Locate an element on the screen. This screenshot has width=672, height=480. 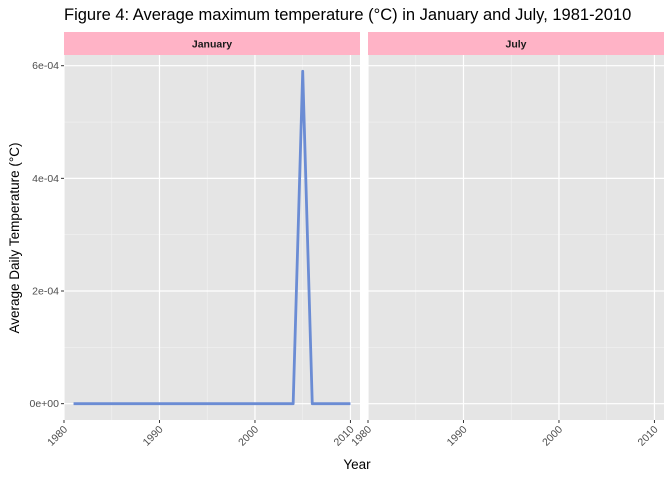
y-tick-label: 0e+00 is located at coordinates (45, 404).